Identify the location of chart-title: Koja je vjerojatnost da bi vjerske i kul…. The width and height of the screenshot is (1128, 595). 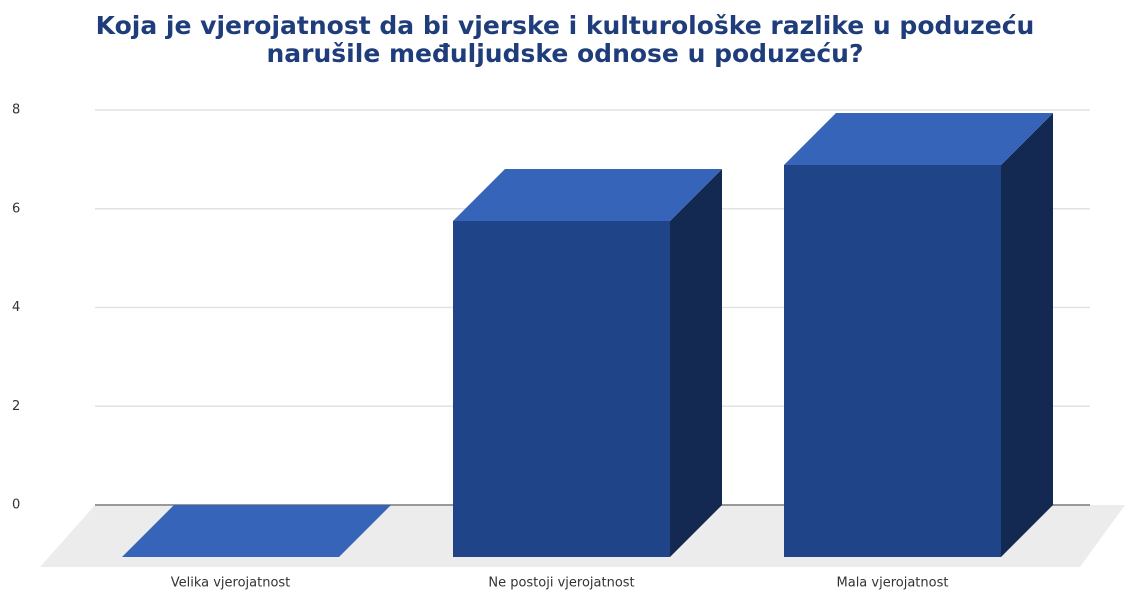
(565, 39).